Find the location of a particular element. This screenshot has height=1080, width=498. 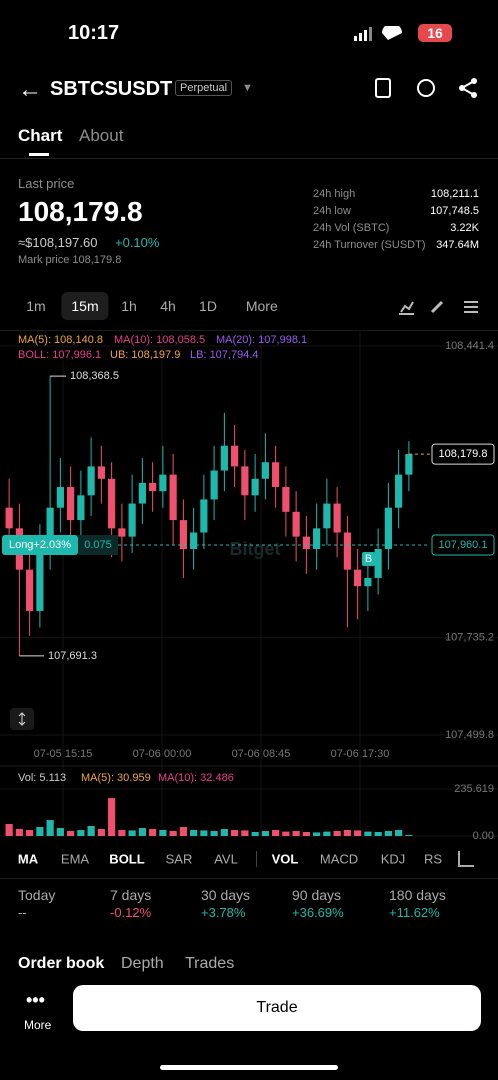

position-price: 107,960.1 is located at coordinates (463, 545).